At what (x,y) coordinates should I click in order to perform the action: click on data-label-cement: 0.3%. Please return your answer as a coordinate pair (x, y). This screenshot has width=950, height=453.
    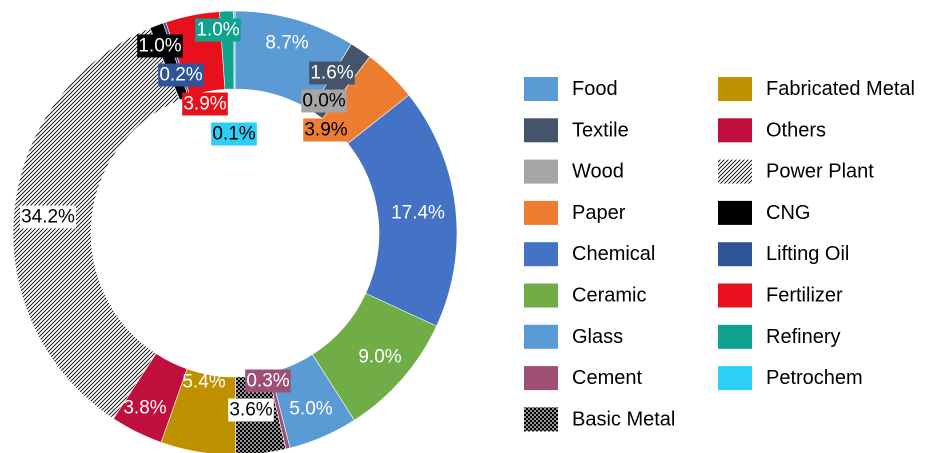
    Looking at the image, I should click on (268, 381).